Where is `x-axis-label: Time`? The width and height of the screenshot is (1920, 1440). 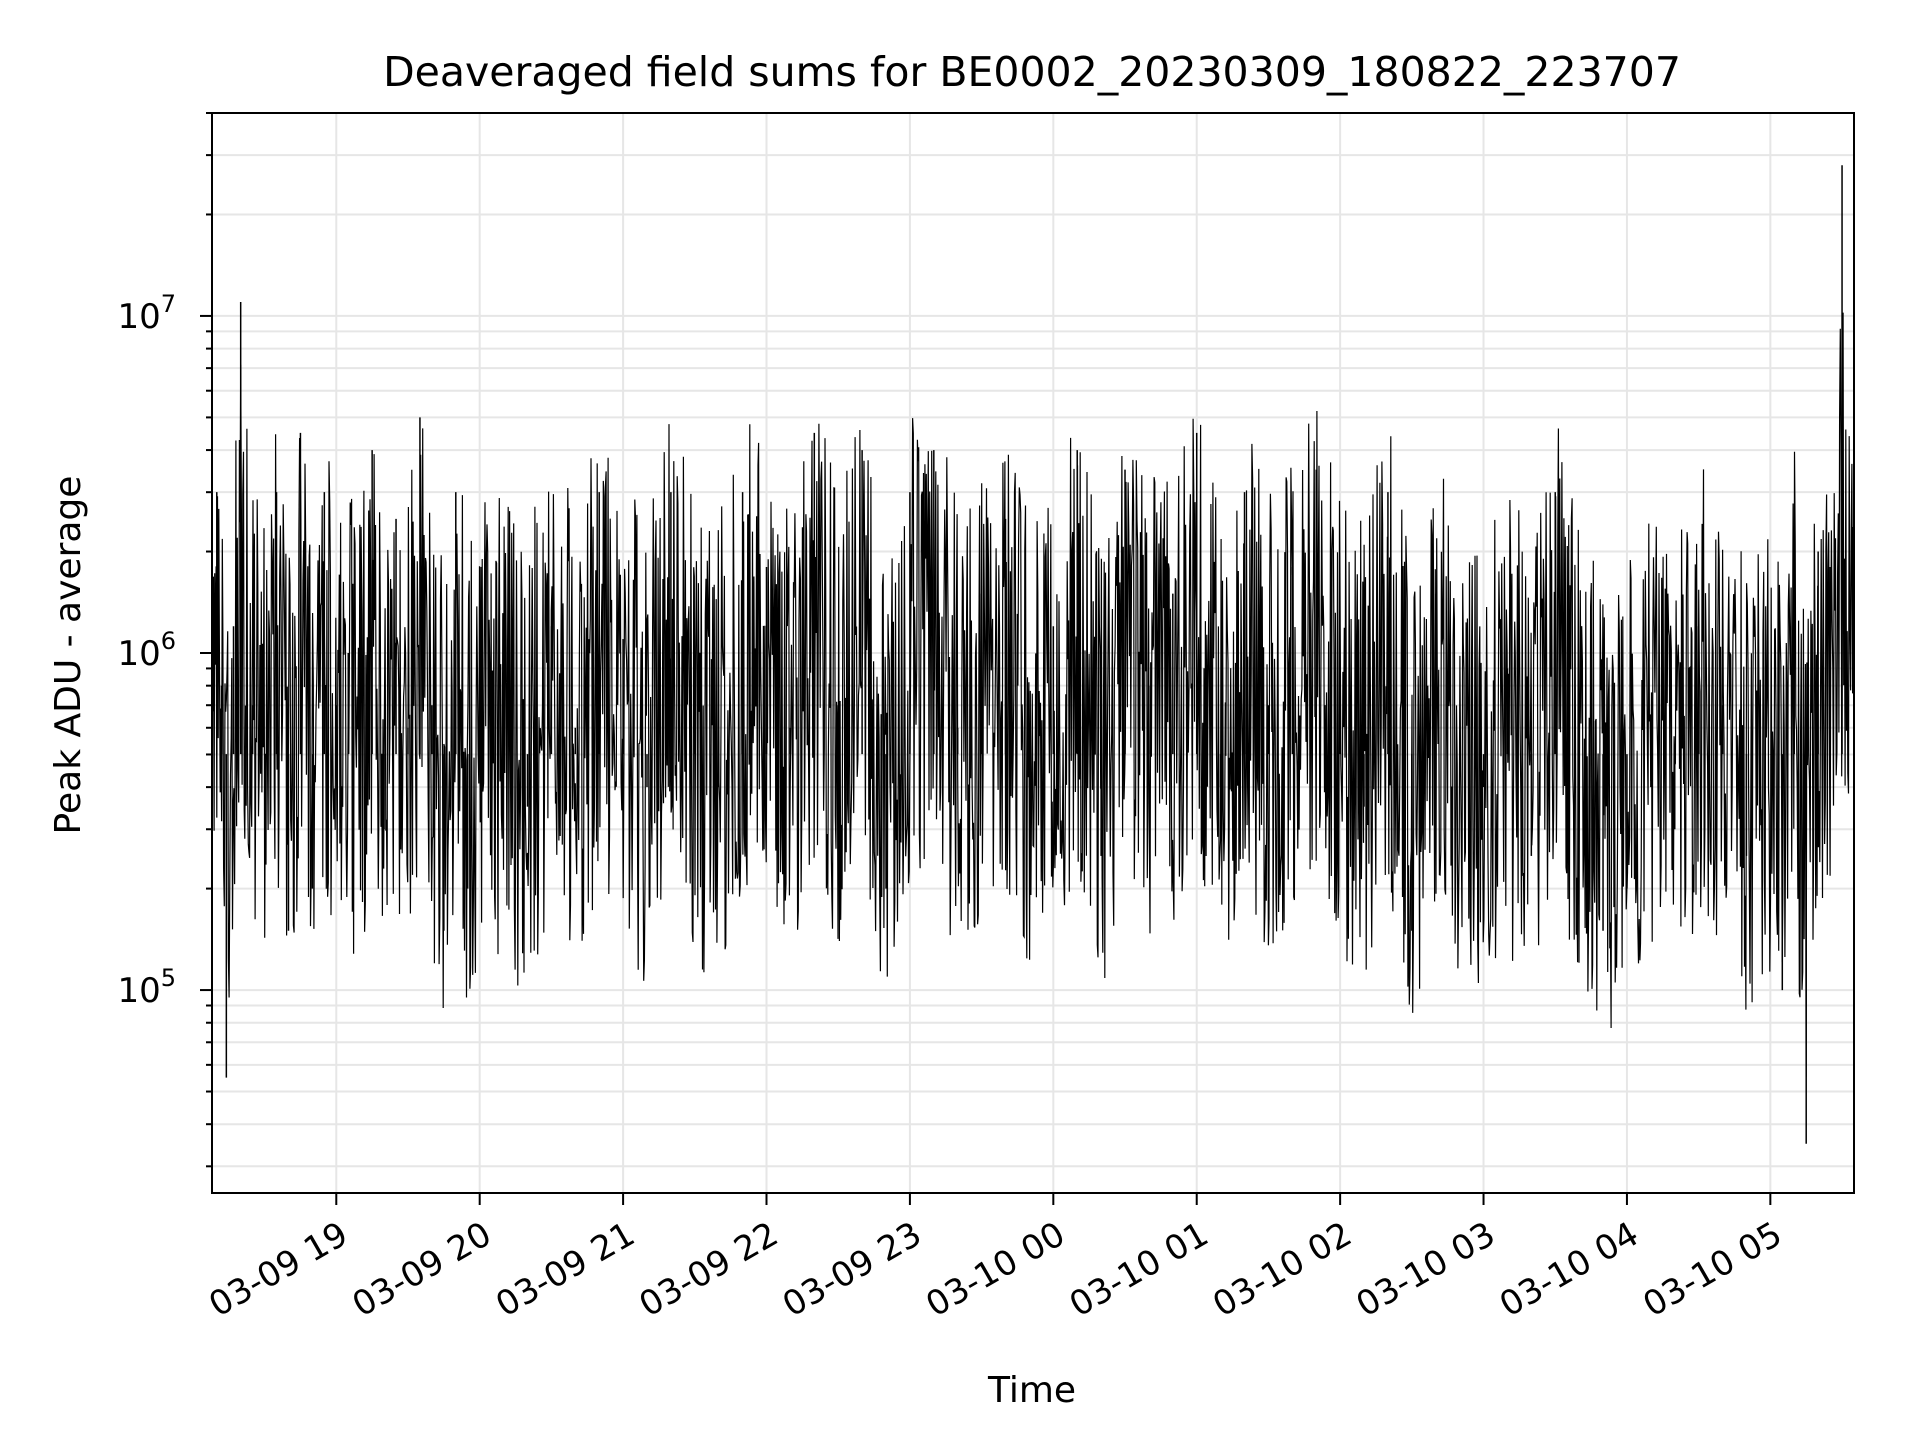
x-axis-label: Time is located at coordinates (1031, 1390).